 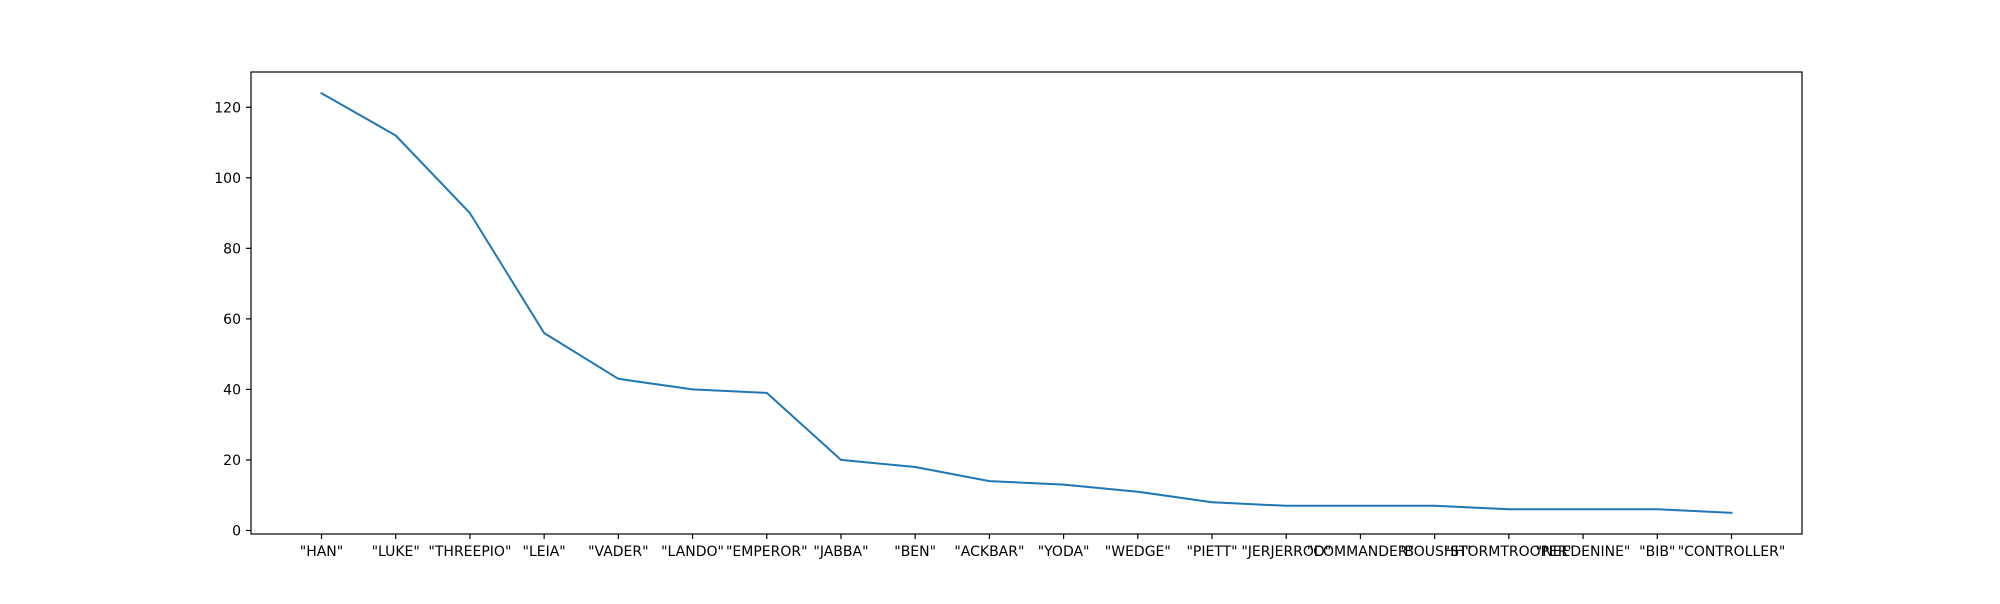 What do you see at coordinates (692, 552) in the screenshot?
I see `x-tick-label: "LANDO"` at bounding box center [692, 552].